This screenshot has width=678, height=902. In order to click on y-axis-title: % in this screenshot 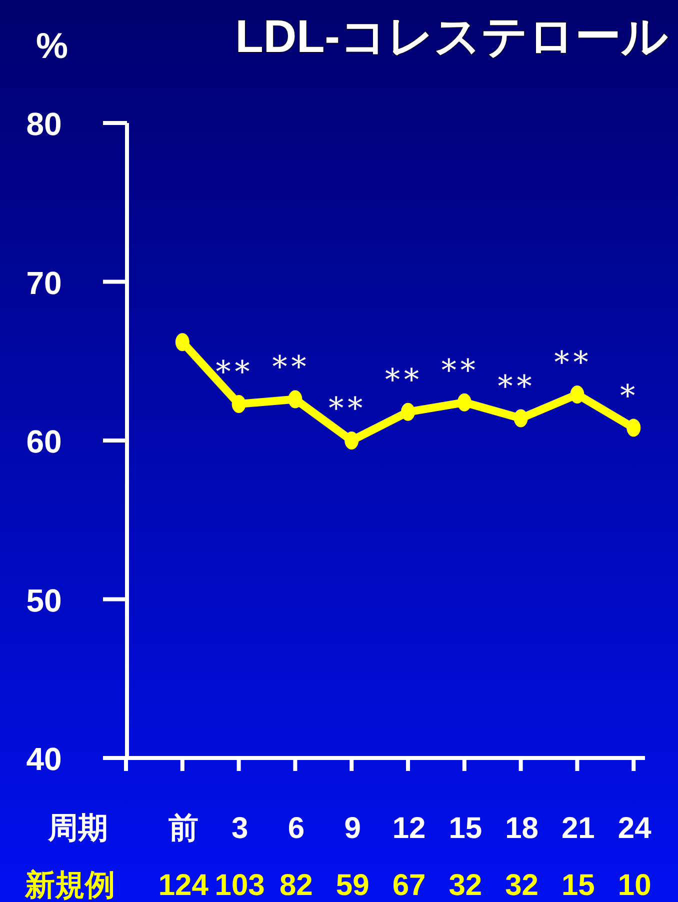, I will do `click(52, 45)`.